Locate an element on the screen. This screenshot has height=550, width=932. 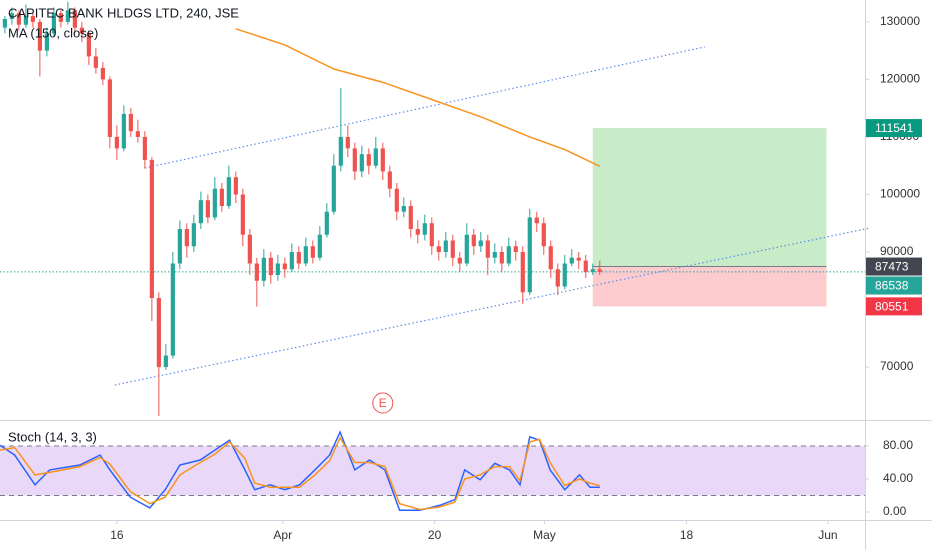
y-tick-label: 130000 is located at coordinates (900, 21).